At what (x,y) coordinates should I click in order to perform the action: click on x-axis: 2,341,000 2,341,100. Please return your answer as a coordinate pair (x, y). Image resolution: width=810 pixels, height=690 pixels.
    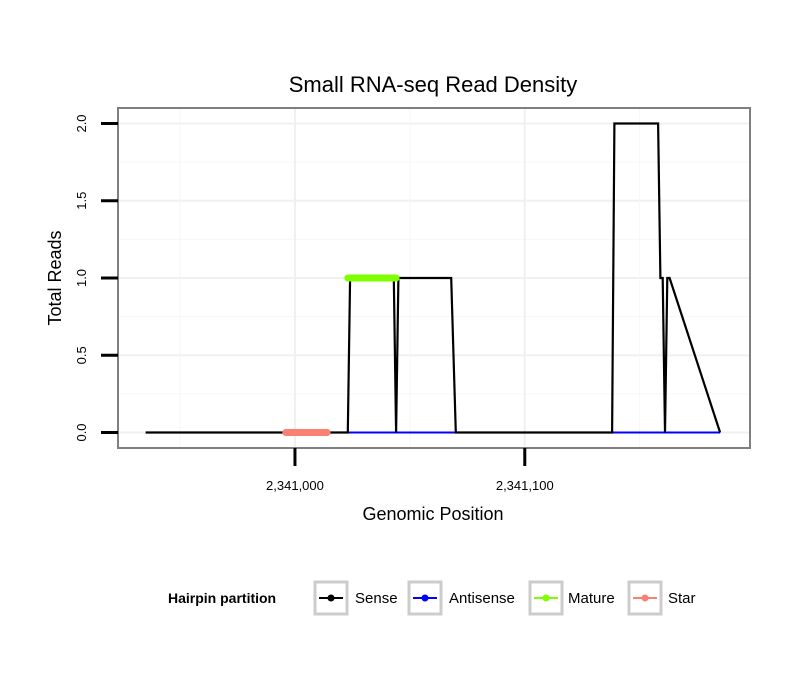
    Looking at the image, I should click on (410, 470).